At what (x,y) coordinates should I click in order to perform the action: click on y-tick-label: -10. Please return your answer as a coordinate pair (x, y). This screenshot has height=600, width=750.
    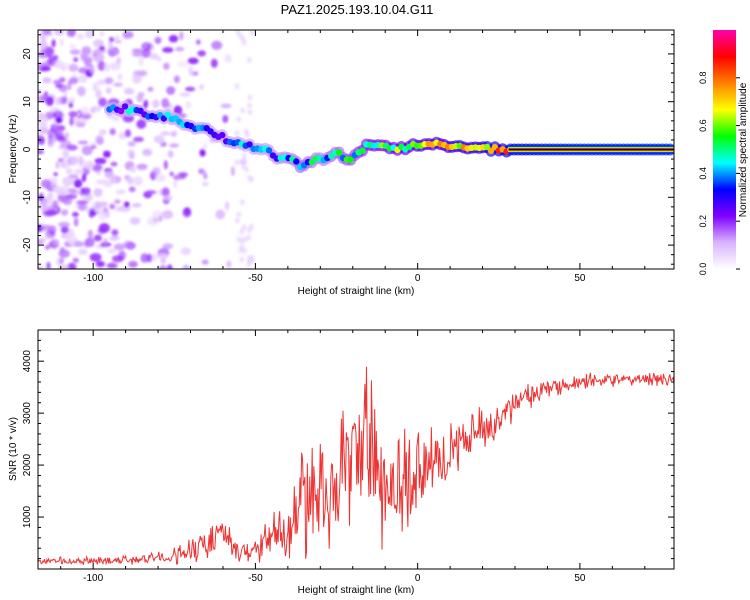
    Looking at the image, I should click on (27, 197).